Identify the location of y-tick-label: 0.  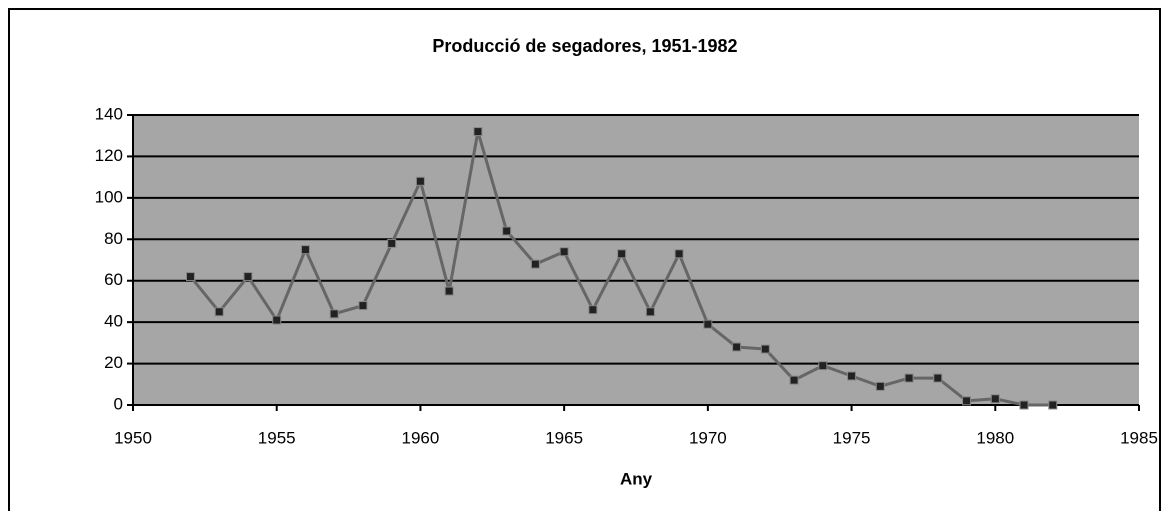
(118, 403).